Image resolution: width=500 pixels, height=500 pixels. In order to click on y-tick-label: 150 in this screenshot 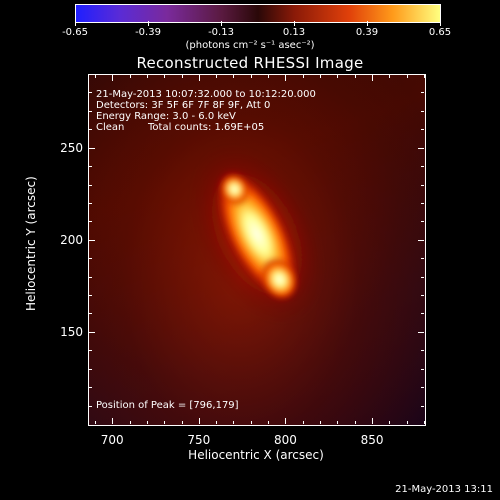, I will do `click(71, 331)`.